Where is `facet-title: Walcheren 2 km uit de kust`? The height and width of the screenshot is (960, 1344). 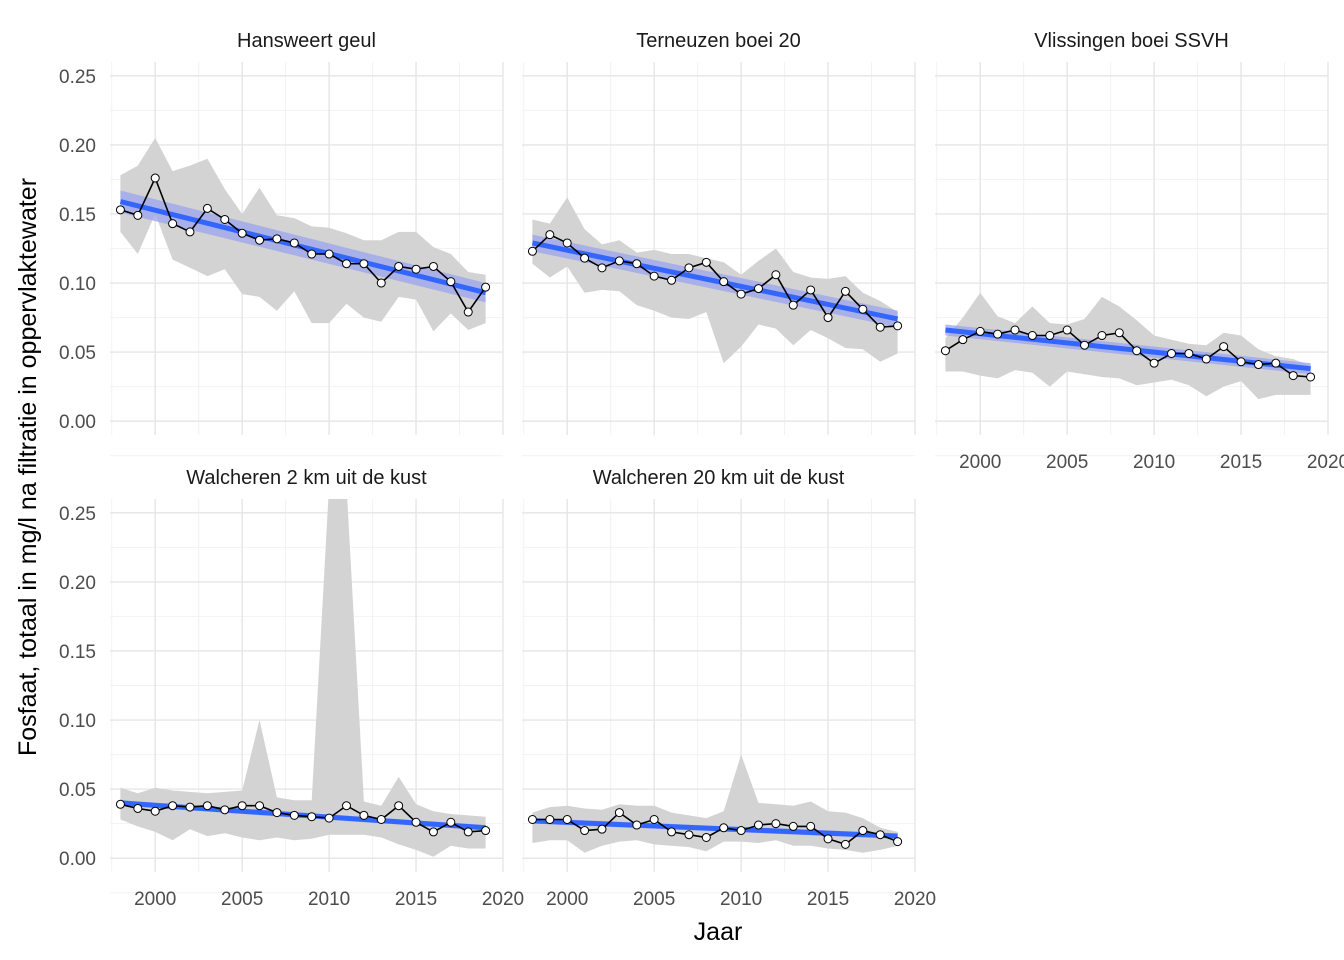 facet-title: Walcheren 2 km uit de kust is located at coordinates (306, 478).